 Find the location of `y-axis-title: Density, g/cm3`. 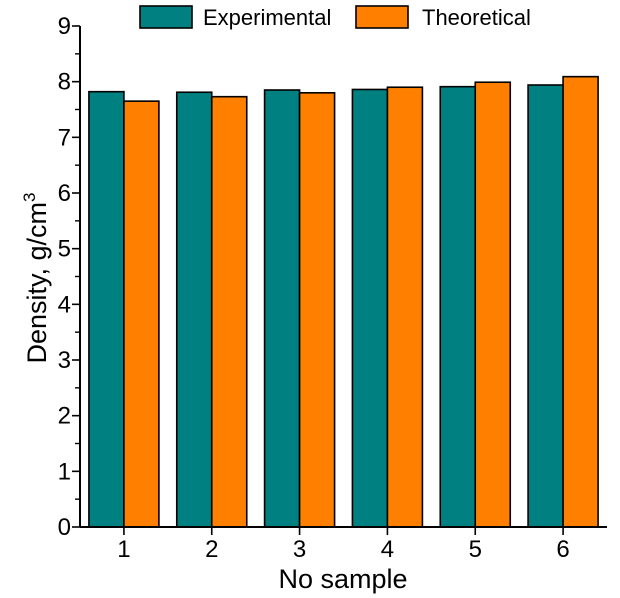

y-axis-title: Density, g/cm3 is located at coordinates (36, 277).